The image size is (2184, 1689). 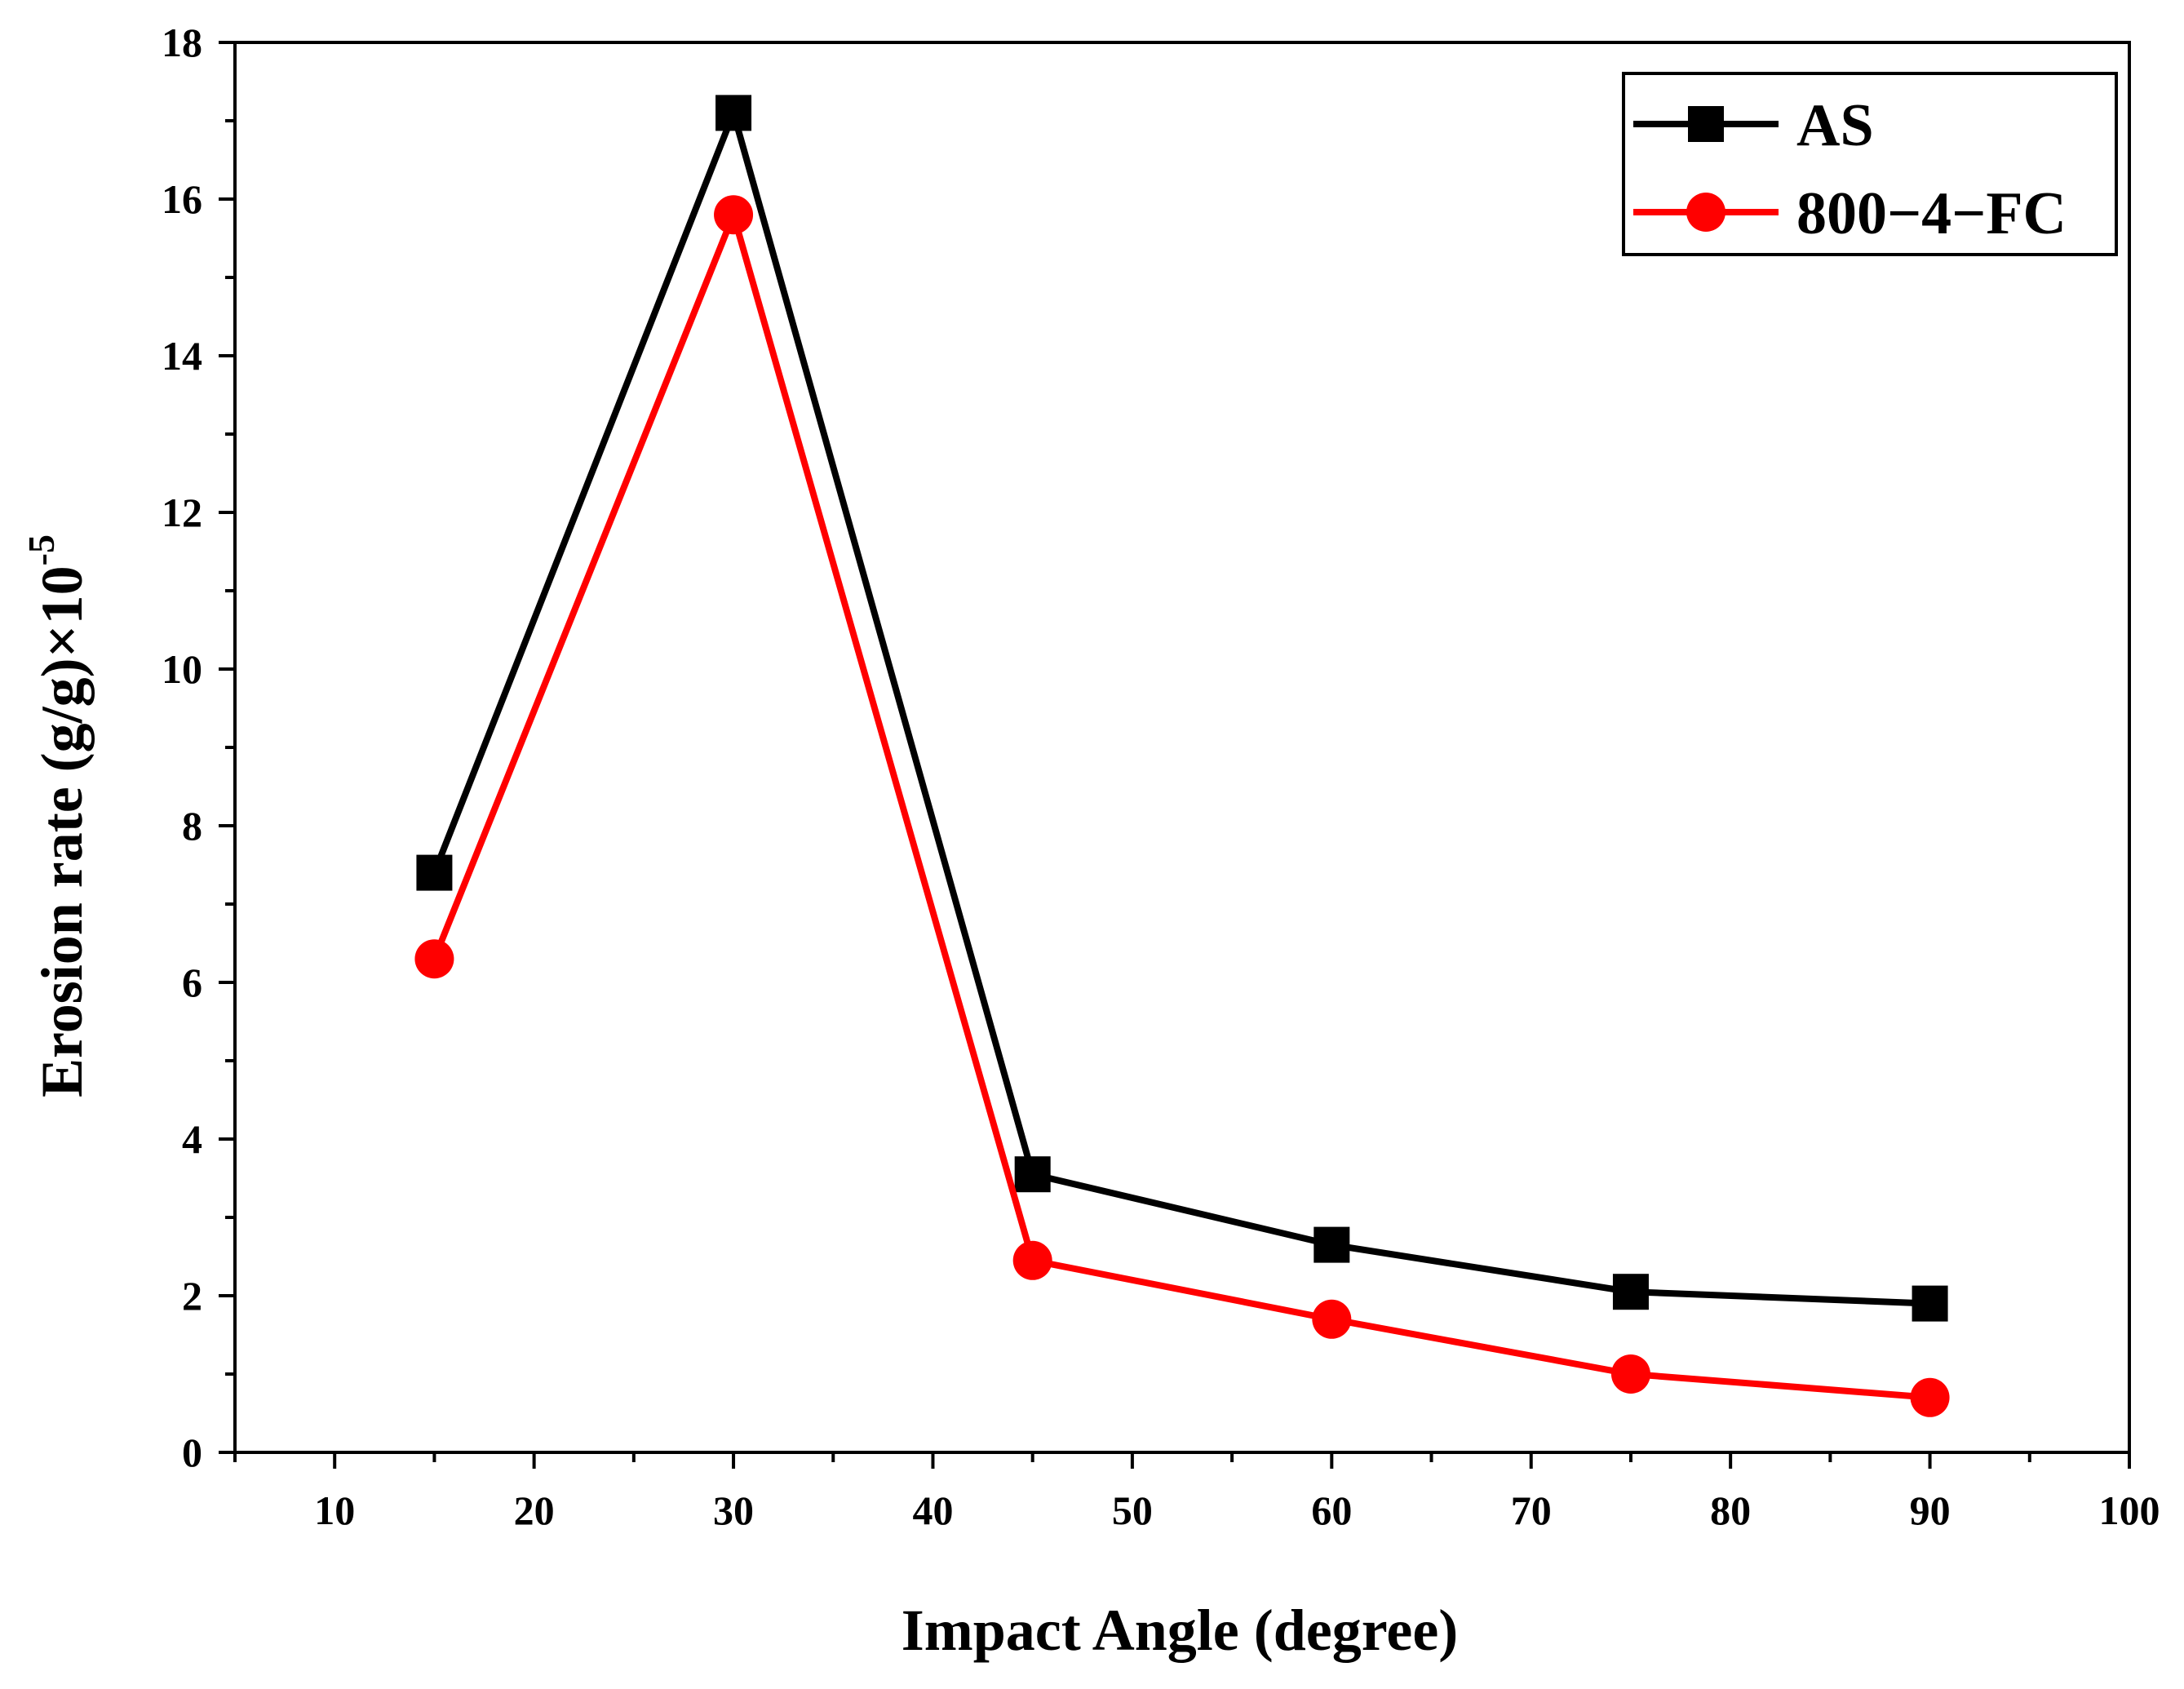 What do you see at coordinates (192, 982) in the screenshot?
I see `y-tick-label: 6` at bounding box center [192, 982].